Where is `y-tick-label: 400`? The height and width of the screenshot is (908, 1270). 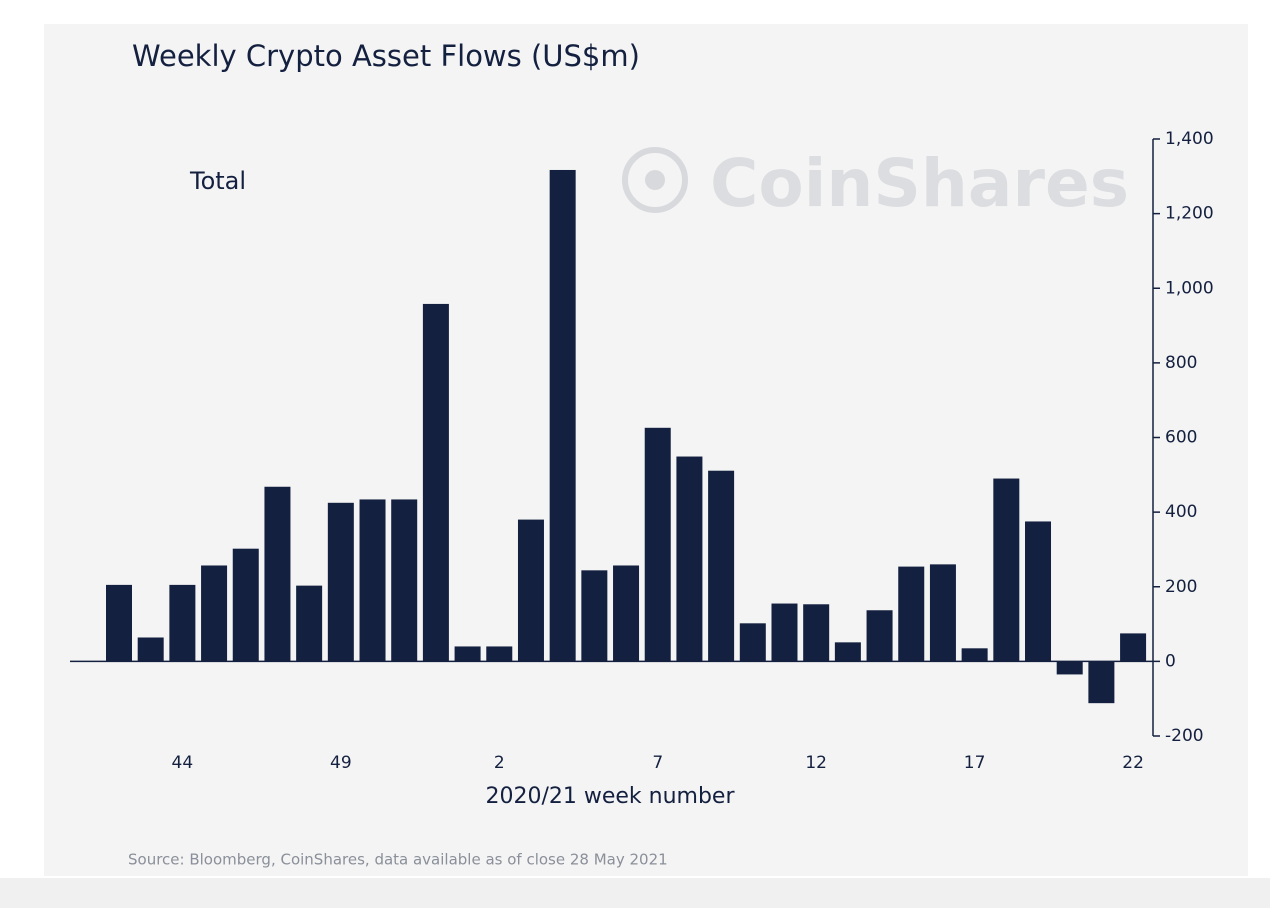 y-tick-label: 400 is located at coordinates (1181, 512).